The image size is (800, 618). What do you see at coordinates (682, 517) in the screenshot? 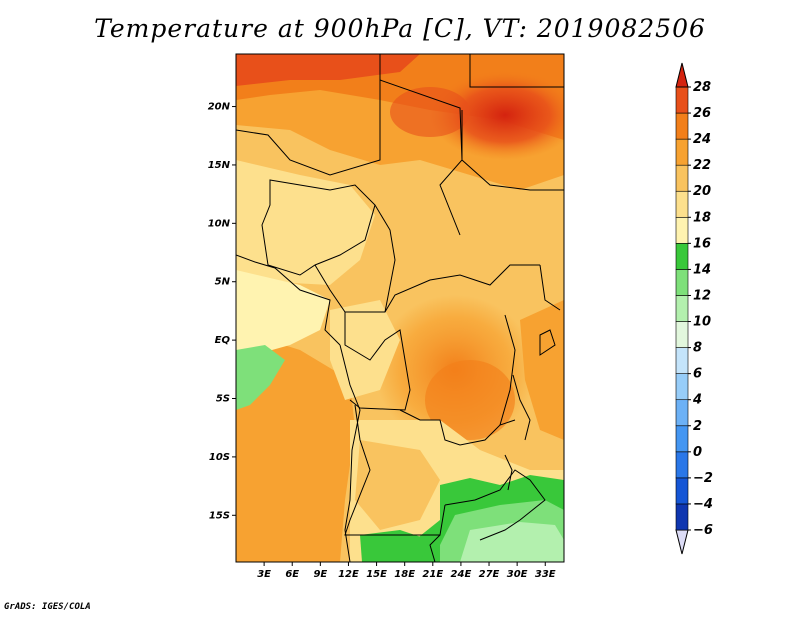
I see `colorbar-box--6-to--4` at bounding box center [682, 517].